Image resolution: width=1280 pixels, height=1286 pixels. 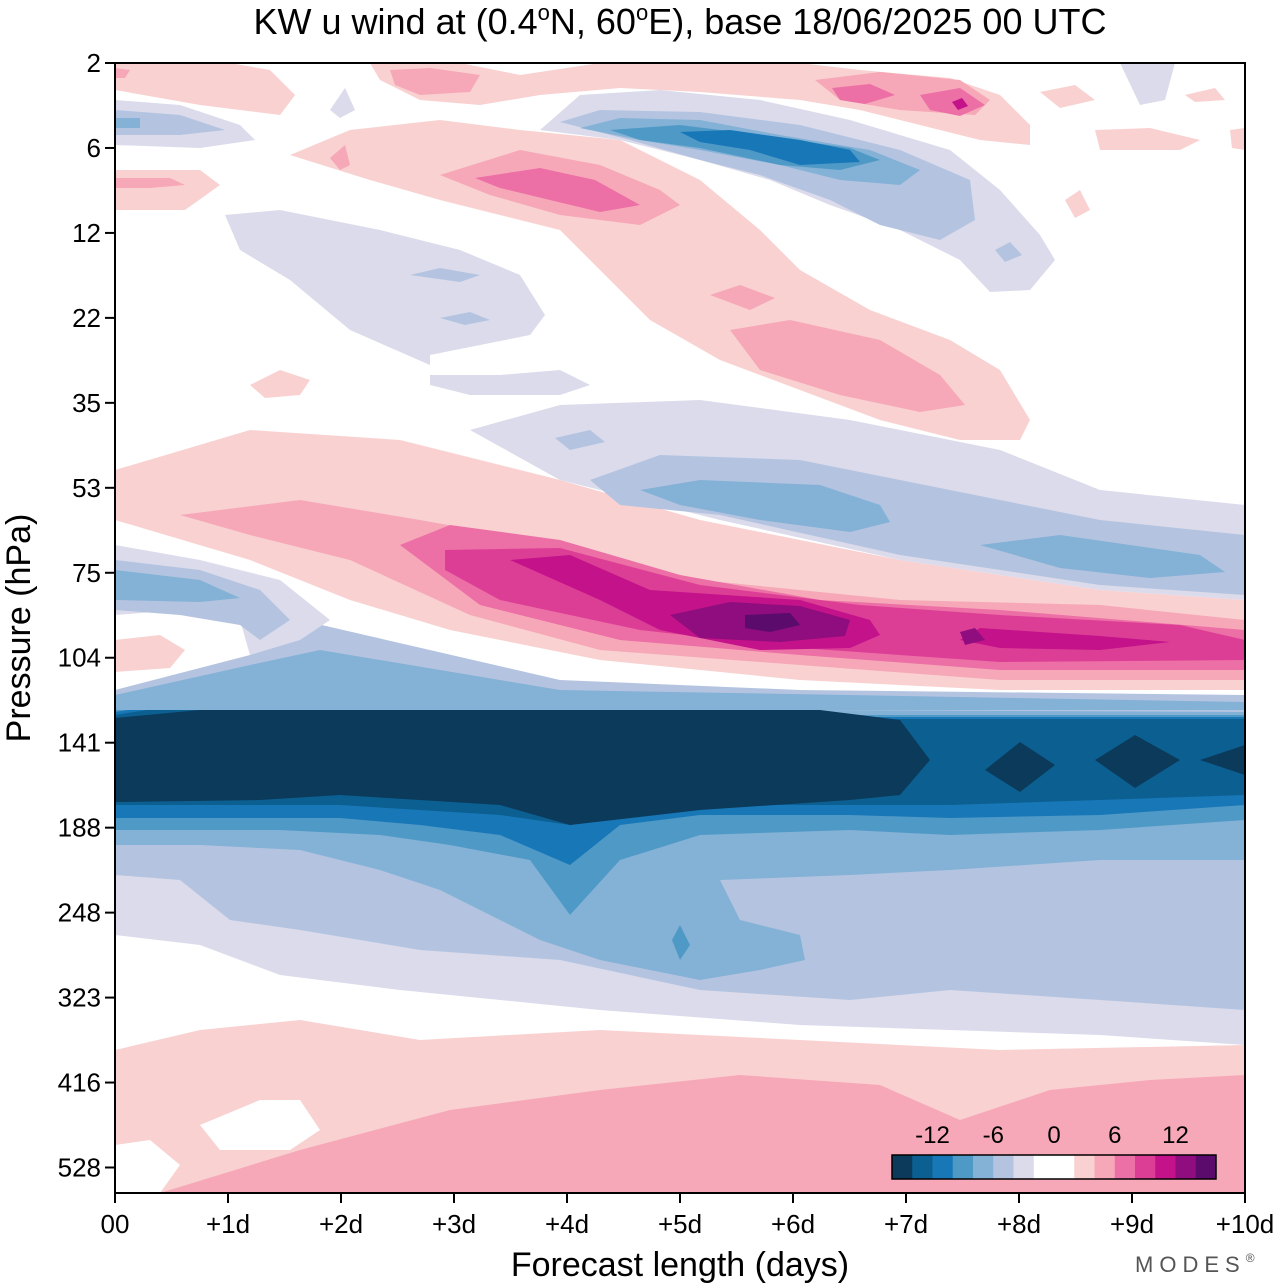 What do you see at coordinates (79, 658) in the screenshot?
I see `y-tick-label: 104` at bounding box center [79, 658].